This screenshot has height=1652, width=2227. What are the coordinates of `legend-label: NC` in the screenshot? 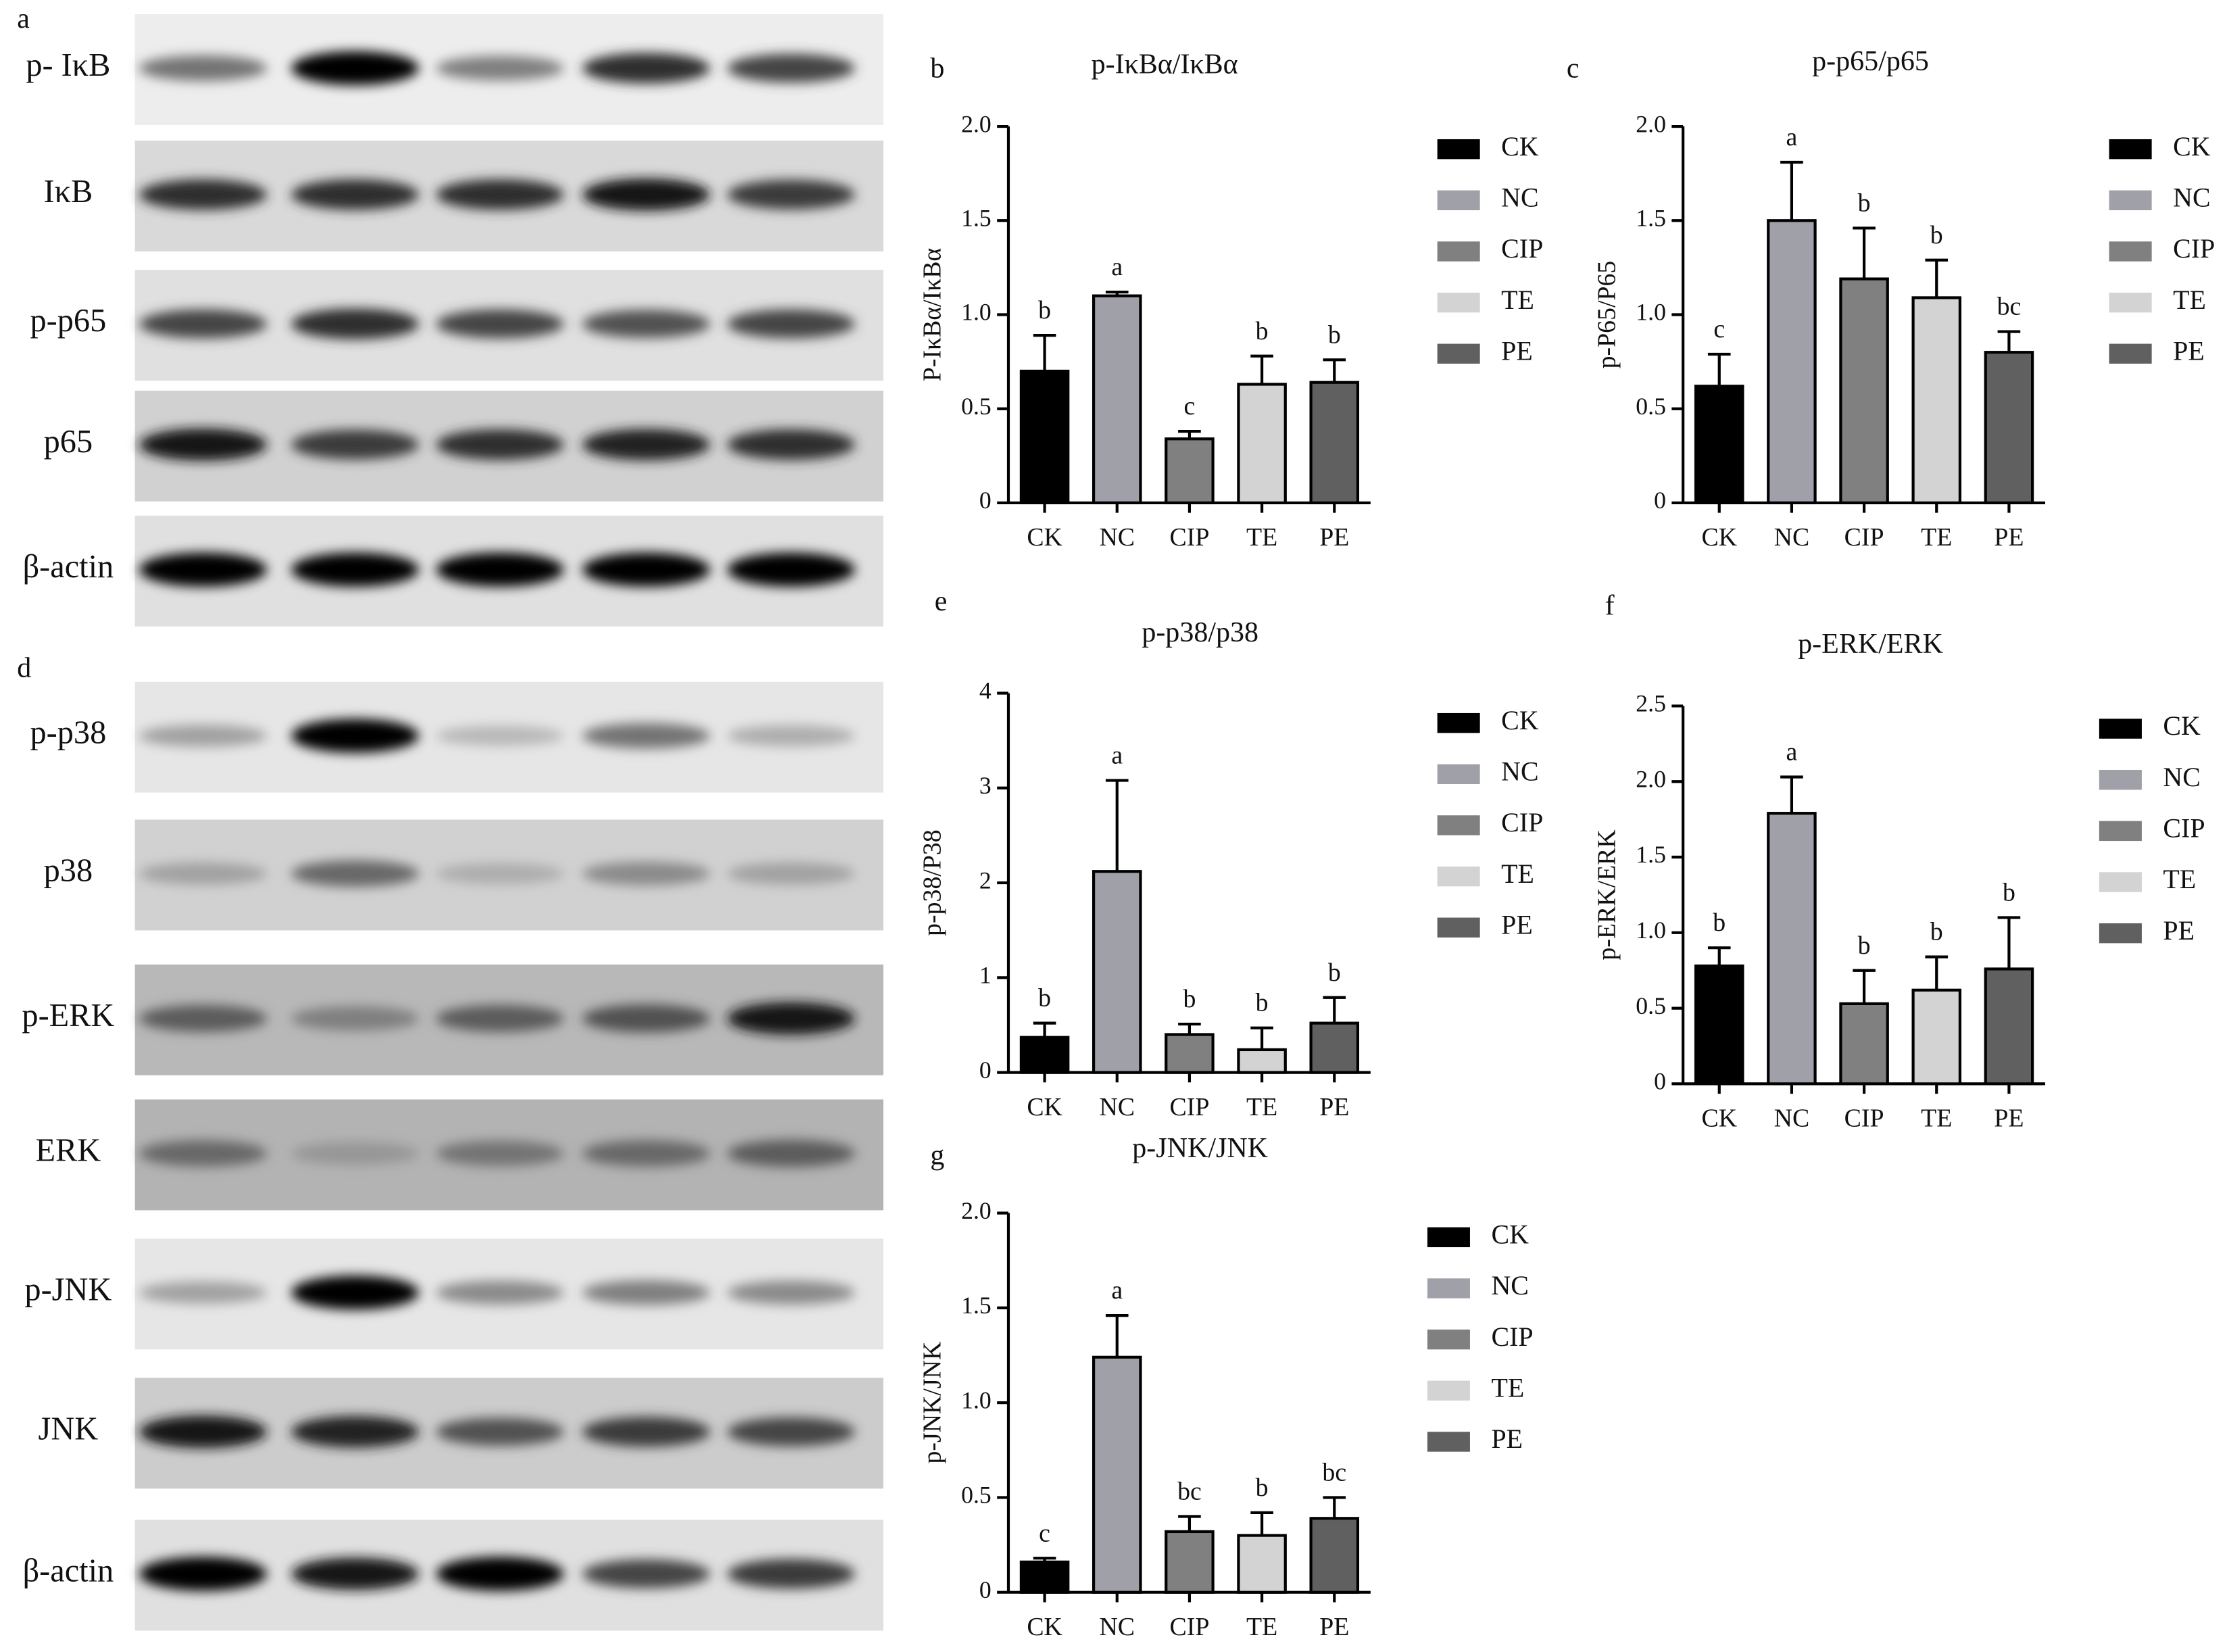 It's located at (1520, 197).